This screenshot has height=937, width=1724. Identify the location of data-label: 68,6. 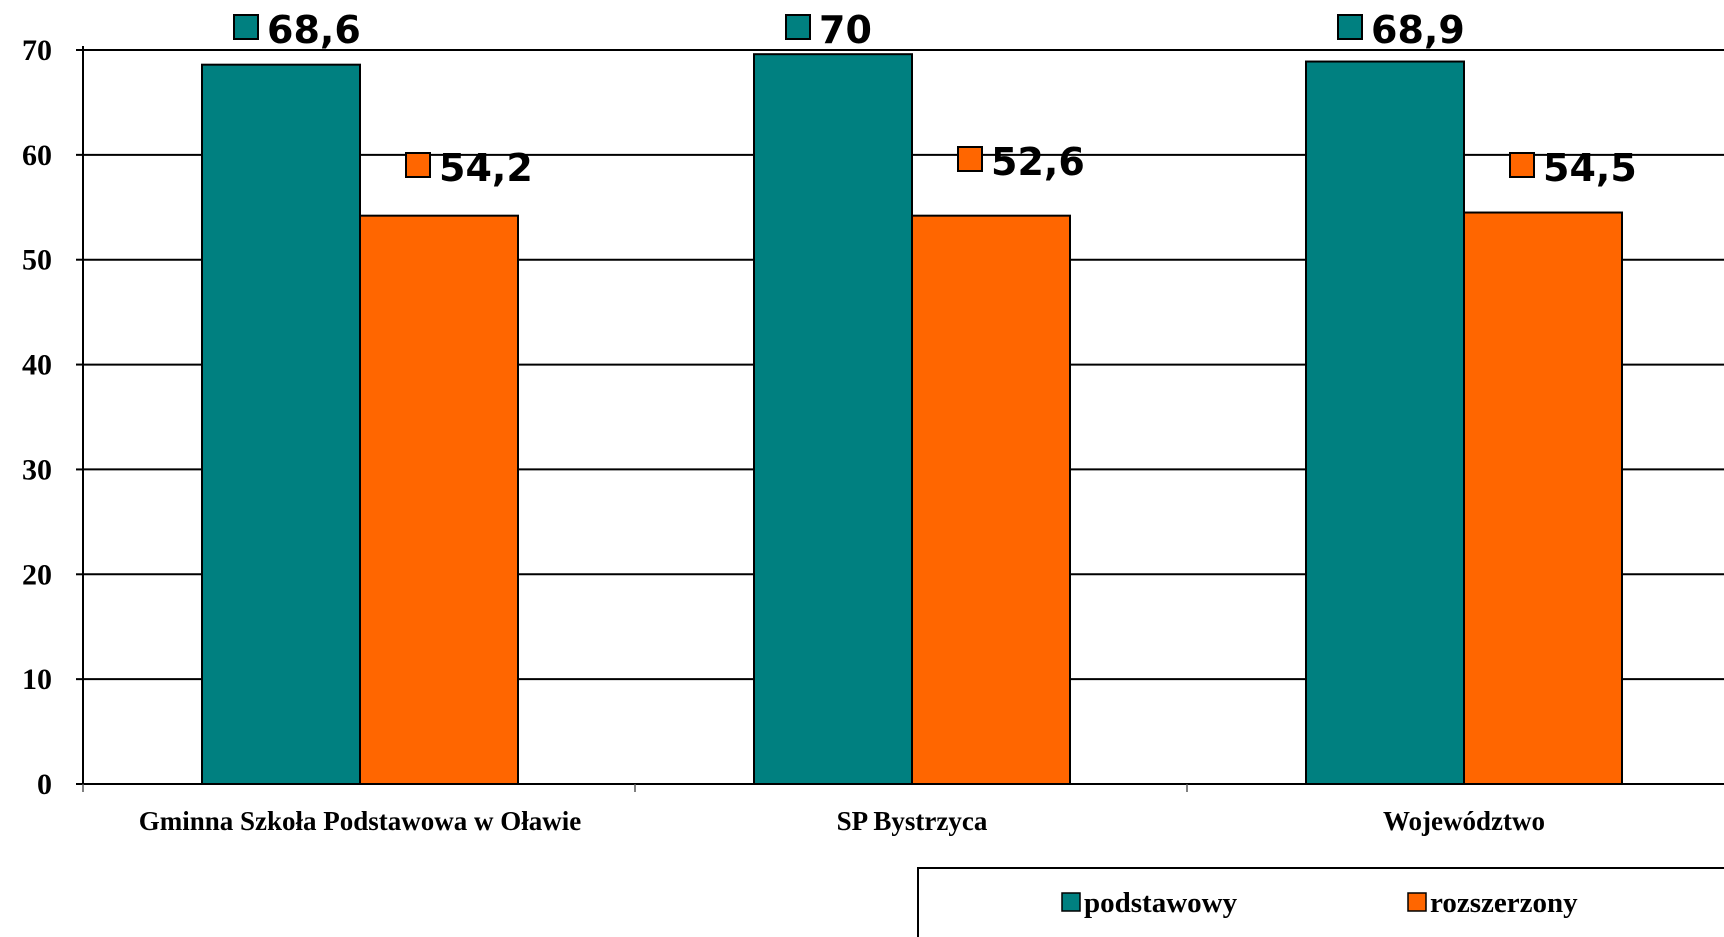
(314, 30).